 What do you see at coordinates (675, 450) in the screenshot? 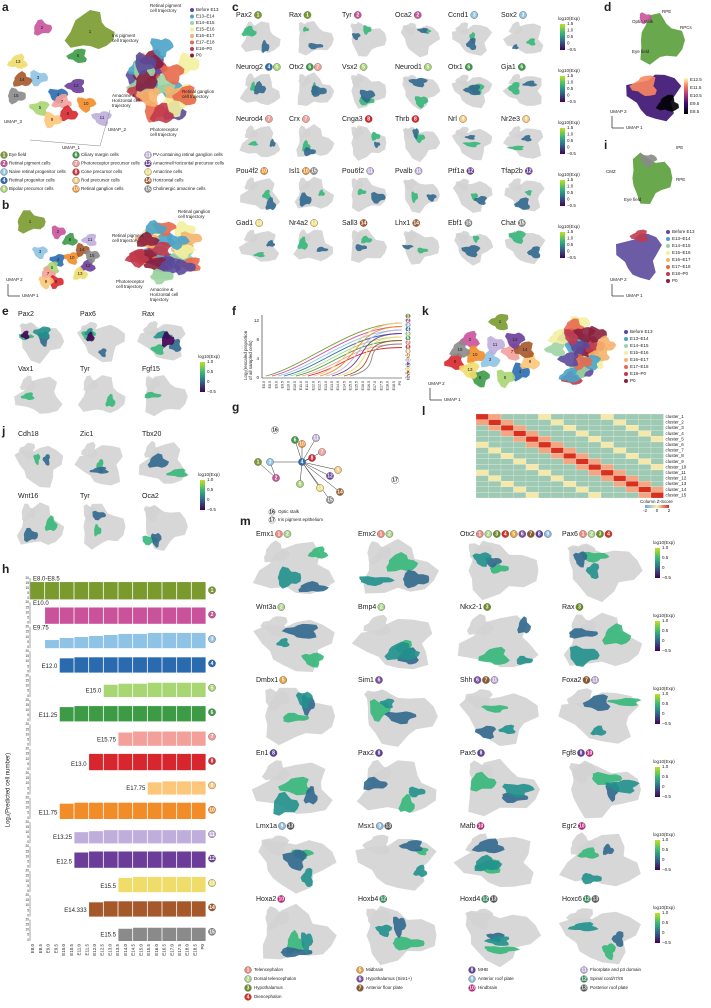
I see `row-label: cluster_7` at bounding box center [675, 450].